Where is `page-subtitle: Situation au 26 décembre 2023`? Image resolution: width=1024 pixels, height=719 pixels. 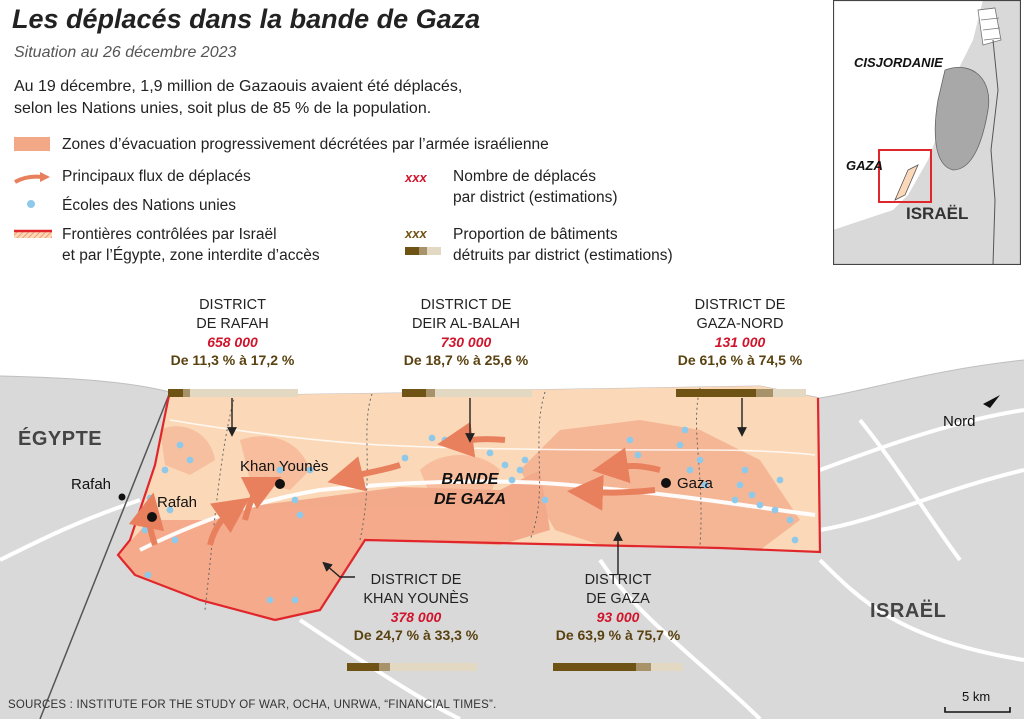
page-subtitle: Situation au 26 décembre 2023 is located at coordinates (125, 52).